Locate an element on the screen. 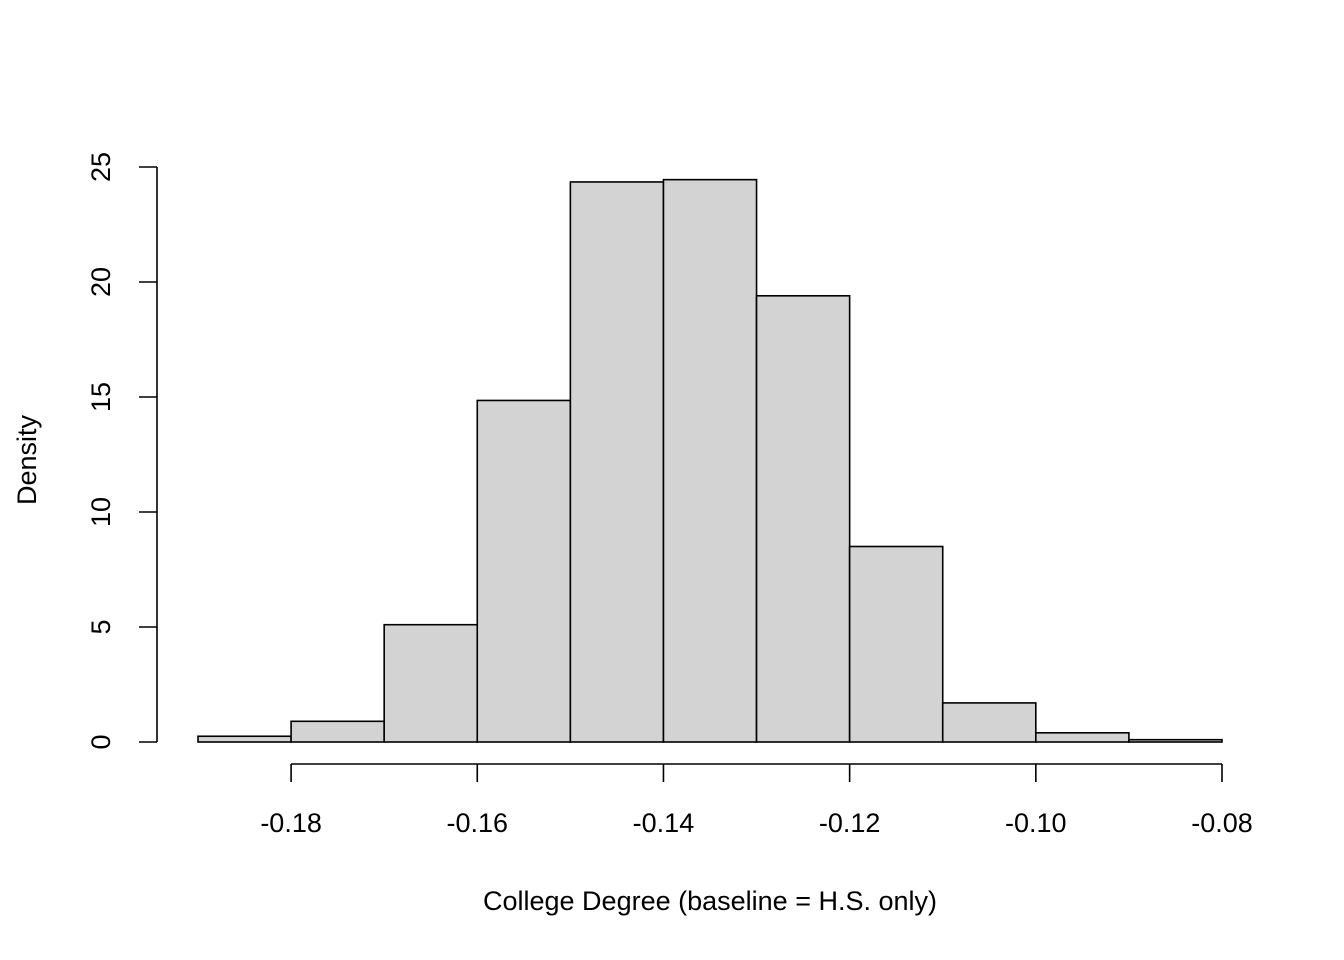 The height and width of the screenshot is (960, 1344). x-tick-label-3: -0.12 is located at coordinates (850, 823).